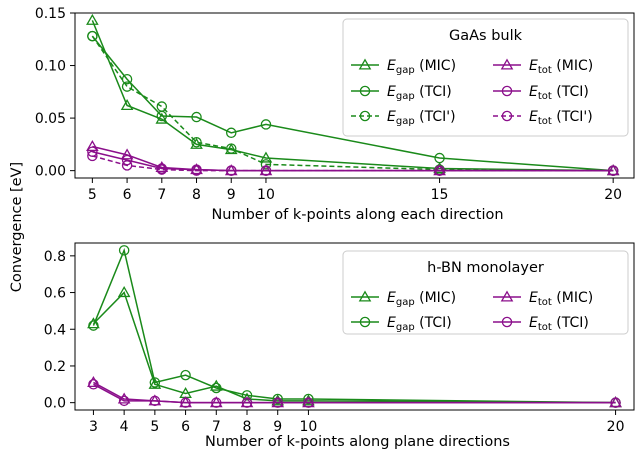 This screenshot has height=453, width=635. Describe the element at coordinates (55, 404) in the screenshot. I see `y-tick-label: 0.0` at that location.